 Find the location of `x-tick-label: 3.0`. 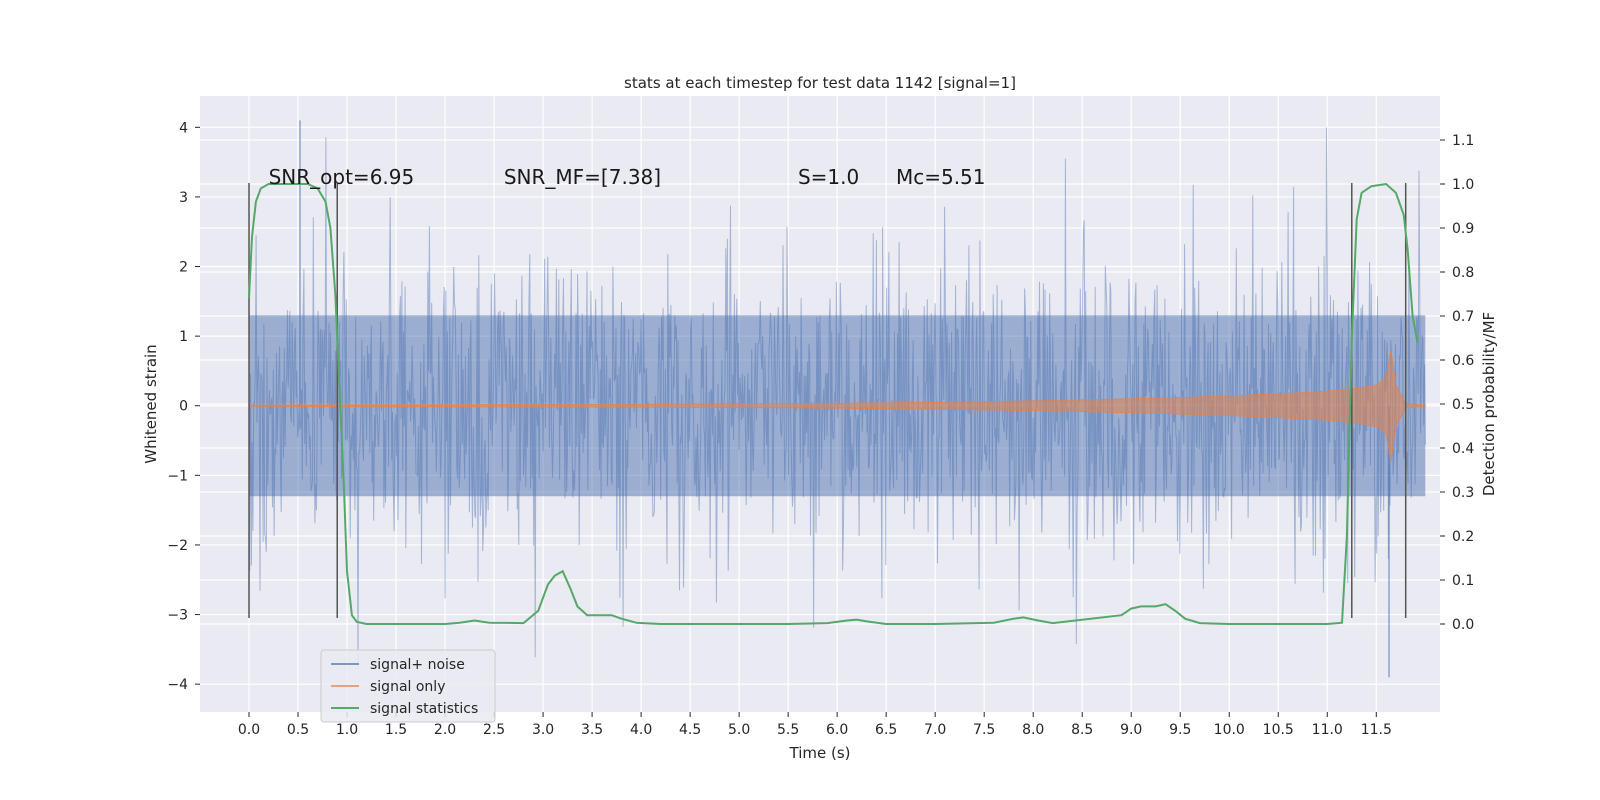

x-tick-label: 3.0 is located at coordinates (543, 730).